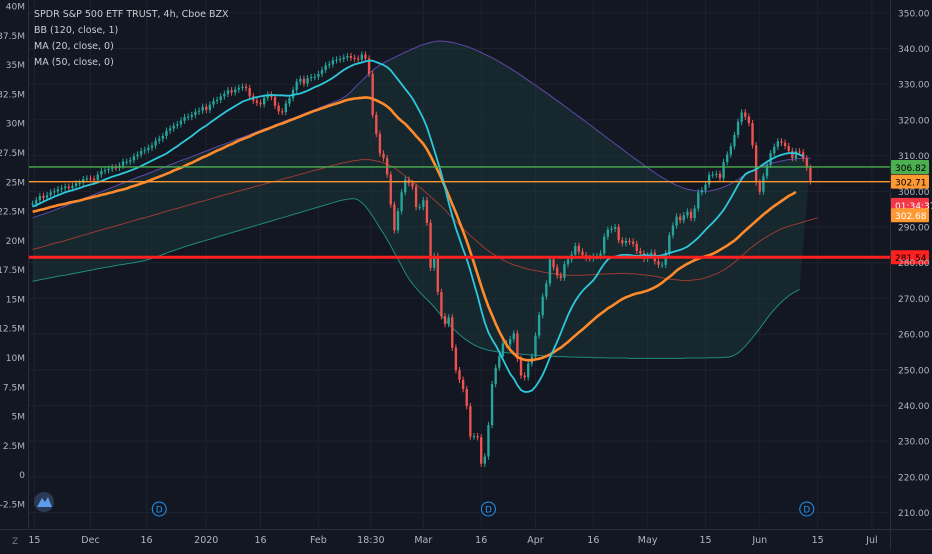 The height and width of the screenshot is (554, 932). I want to click on level-price-label: 281.54, so click(911, 259).